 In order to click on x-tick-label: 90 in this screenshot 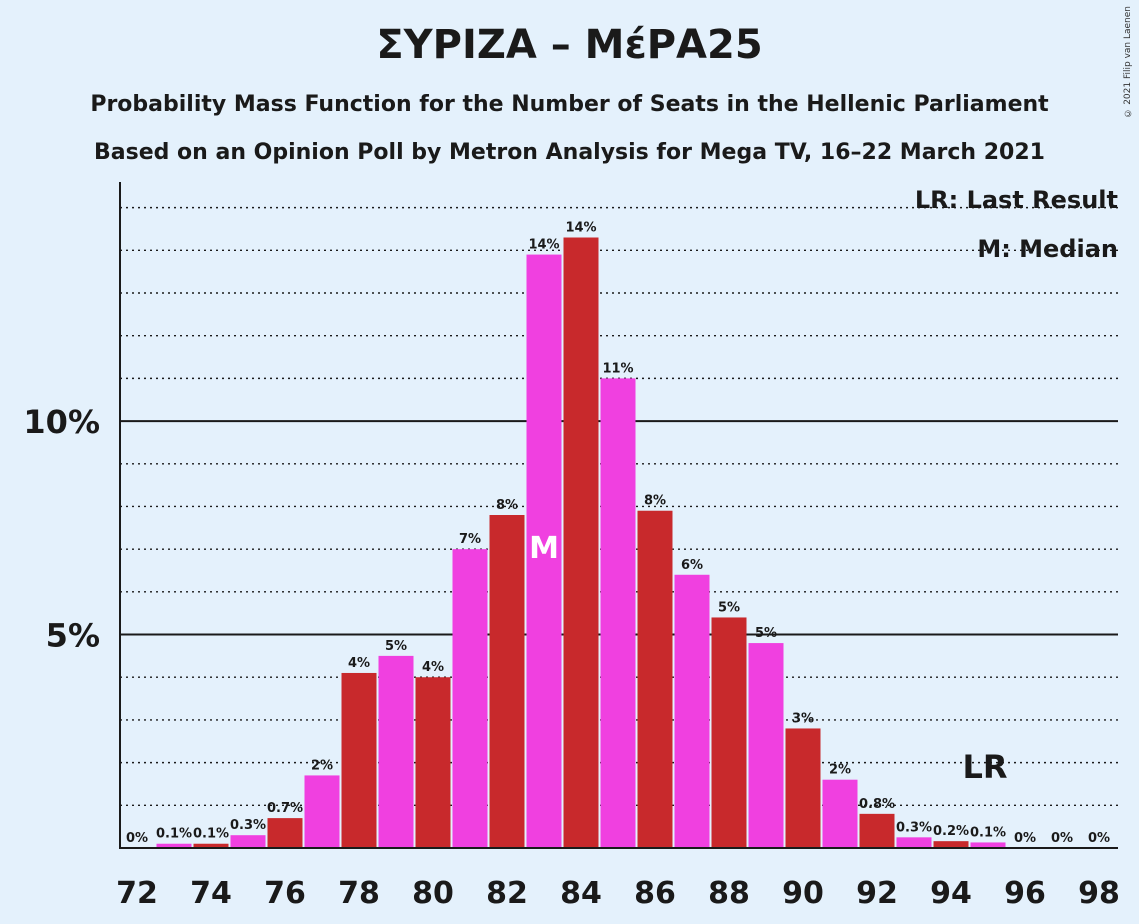, I will do `click(803, 893)`.